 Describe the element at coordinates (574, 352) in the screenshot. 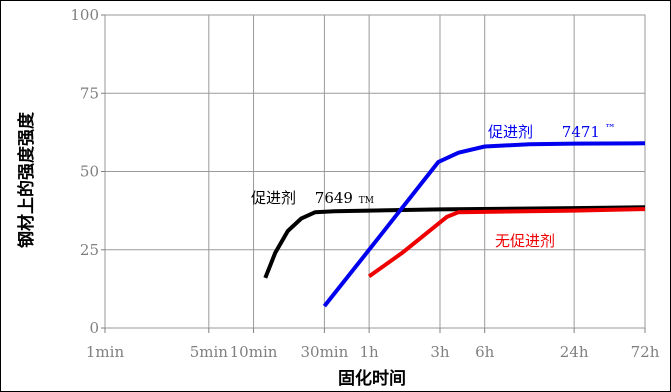

I see `x-tick-label: 24h` at that location.